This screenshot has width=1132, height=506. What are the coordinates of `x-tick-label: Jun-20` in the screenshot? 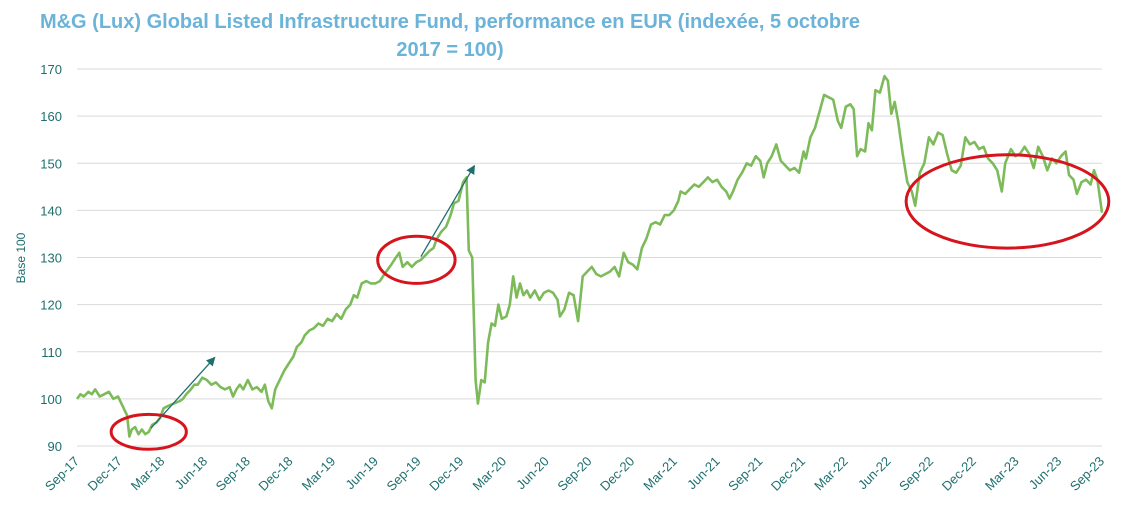 It's located at (532, 473).